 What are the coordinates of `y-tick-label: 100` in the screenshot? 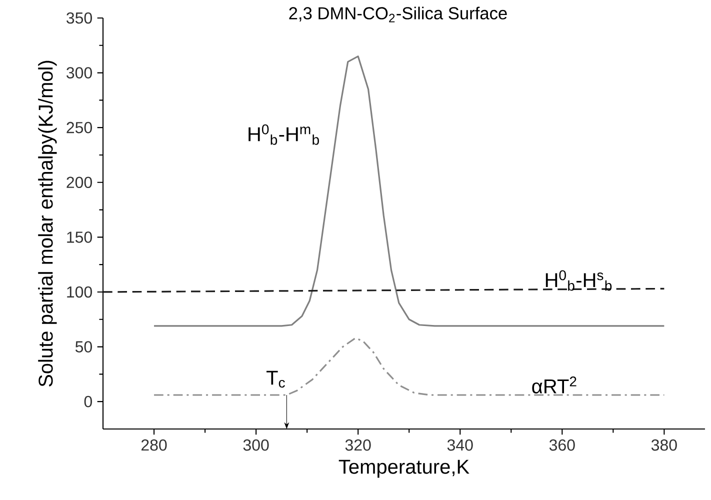 It's located at (79, 292).